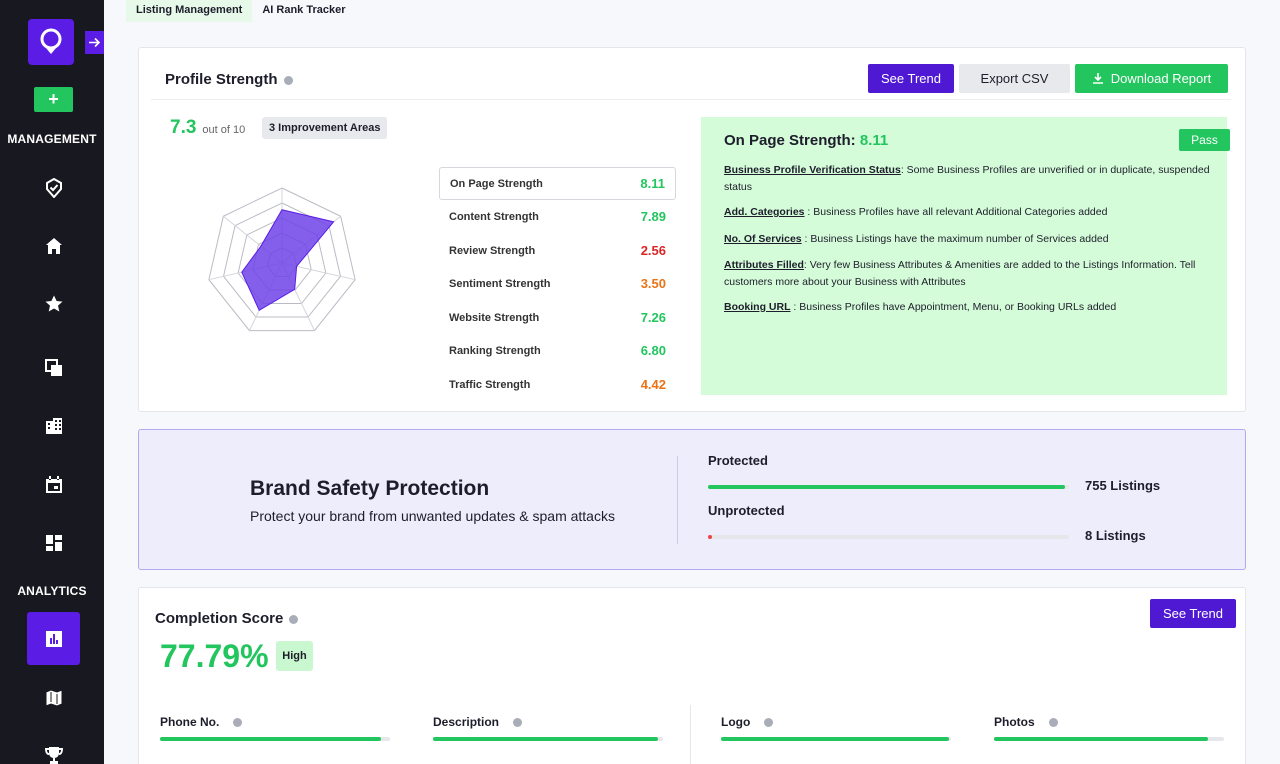  I want to click on nav-item-map, so click(53, 697).